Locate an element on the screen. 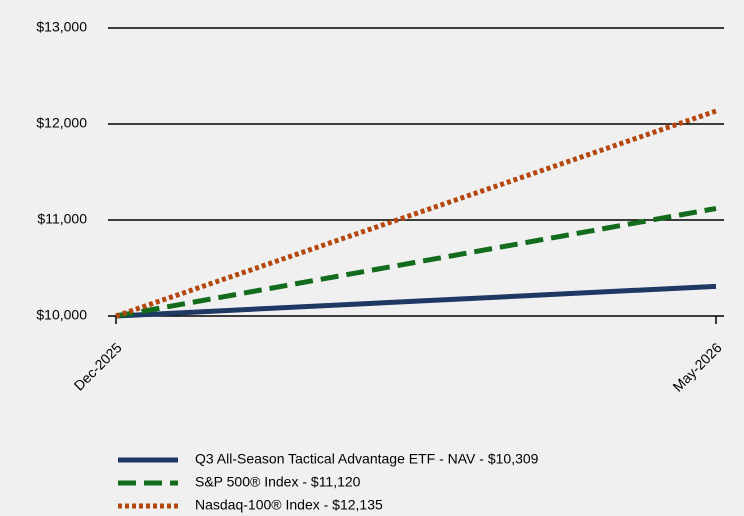 The height and width of the screenshot is (516, 744). y-tick-label: $10,000 is located at coordinates (61, 315).